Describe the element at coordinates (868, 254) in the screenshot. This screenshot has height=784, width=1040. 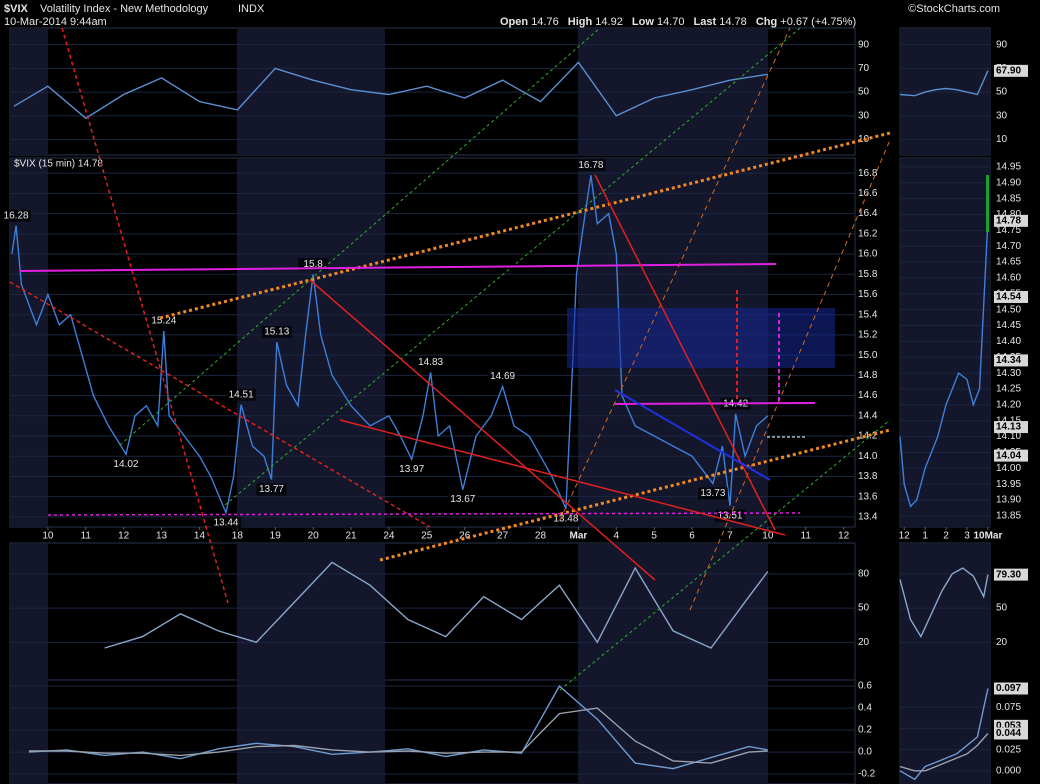
I see `y-tick-label: 16.0` at that location.